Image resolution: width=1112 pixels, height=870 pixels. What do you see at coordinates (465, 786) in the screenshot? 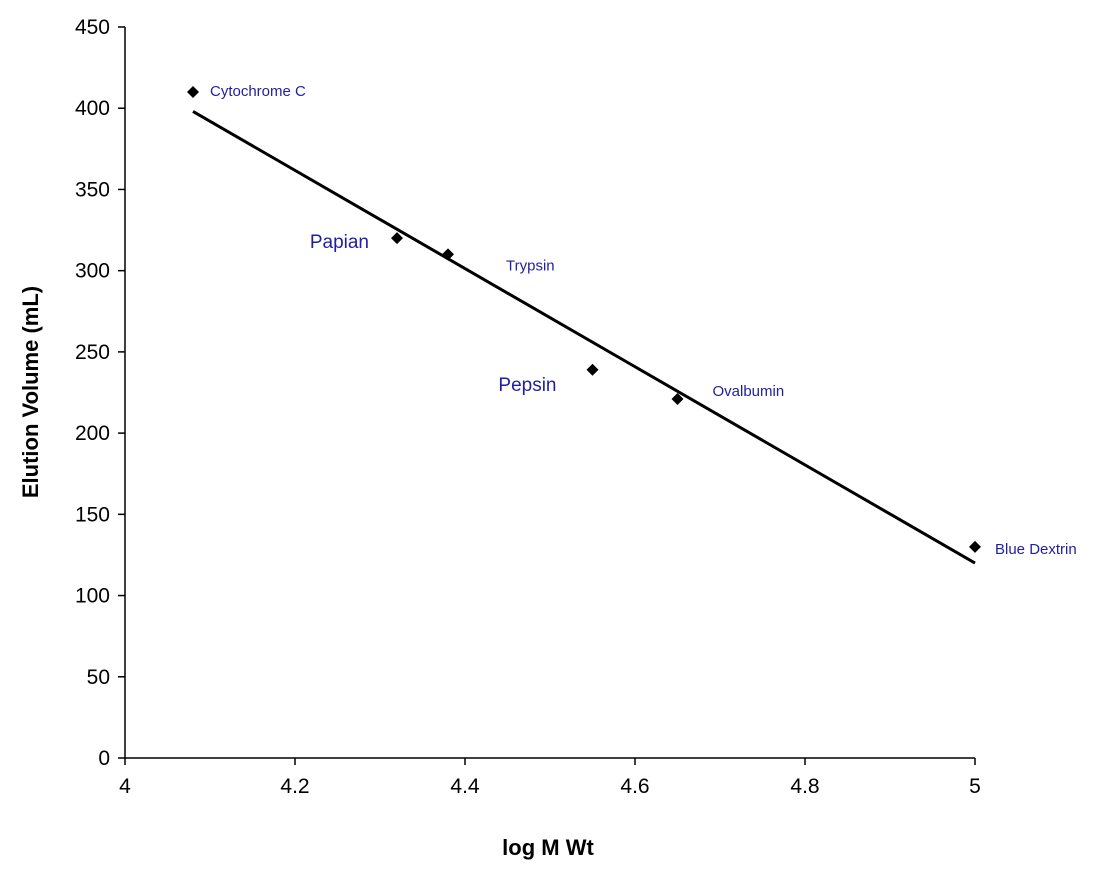
I see `x-tick-label: 4.4` at bounding box center [465, 786].